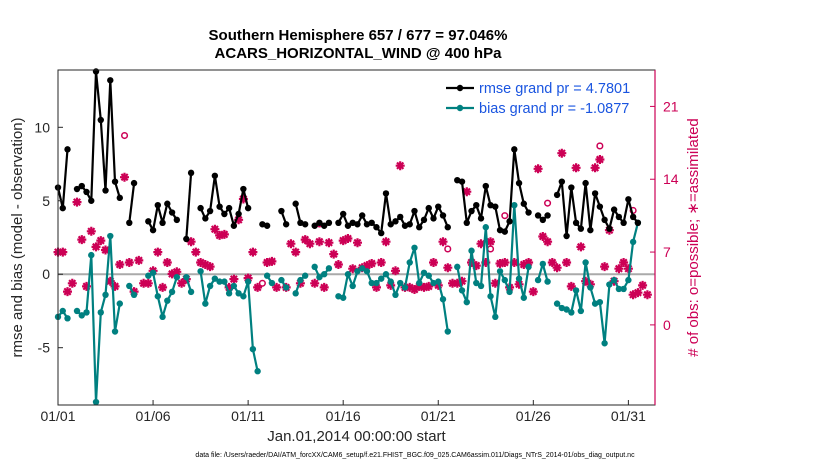 This screenshot has width=830, height=470. Describe the element at coordinates (628, 416) in the screenshot. I see `x-tick-label: 01/31` at that location.